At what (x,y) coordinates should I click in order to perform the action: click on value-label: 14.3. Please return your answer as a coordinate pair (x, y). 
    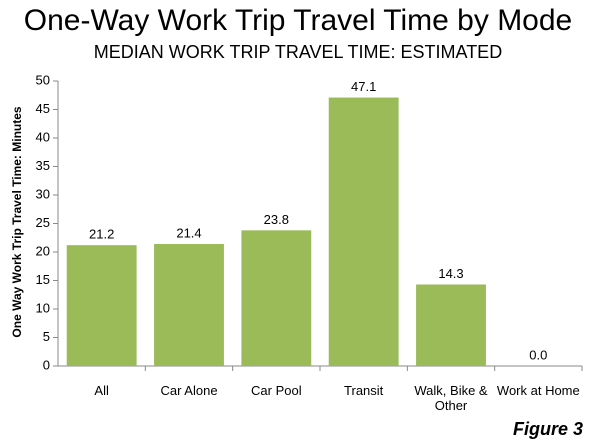
    Looking at the image, I should click on (450, 273).